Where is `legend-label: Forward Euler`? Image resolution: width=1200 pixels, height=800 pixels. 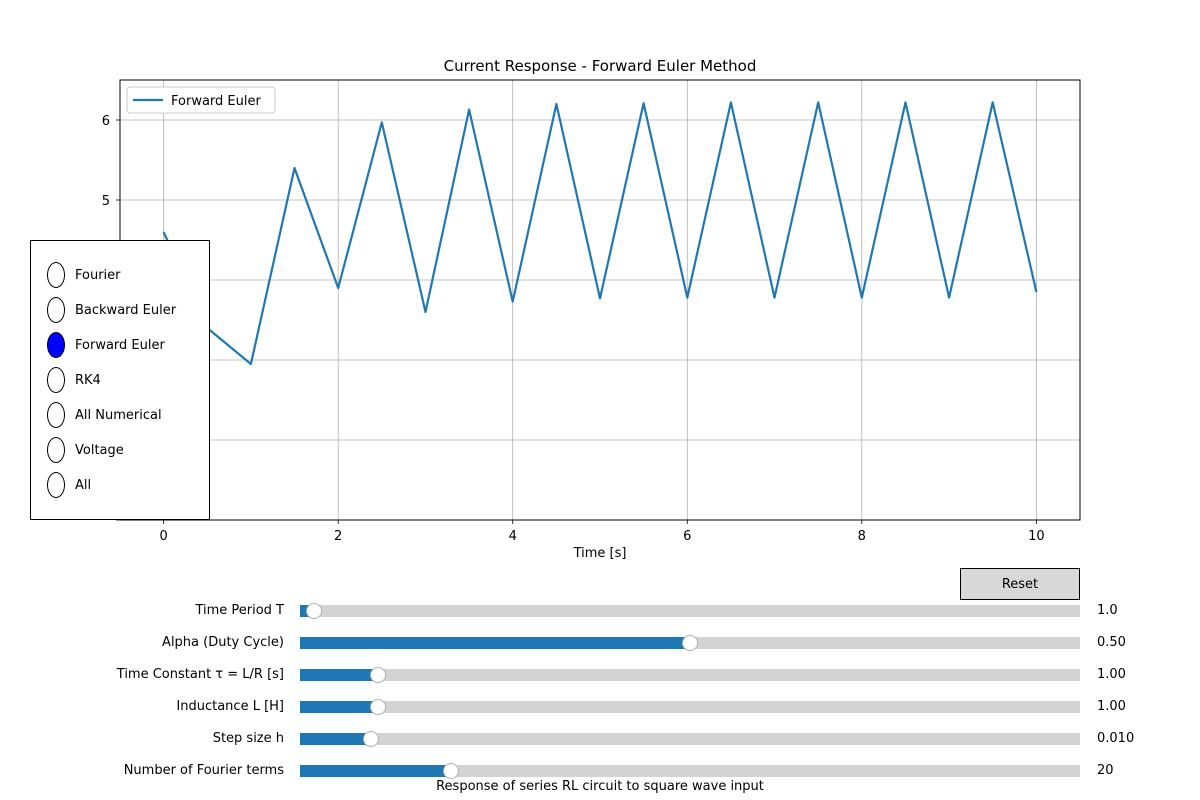 legend-label: Forward Euler is located at coordinates (216, 101).